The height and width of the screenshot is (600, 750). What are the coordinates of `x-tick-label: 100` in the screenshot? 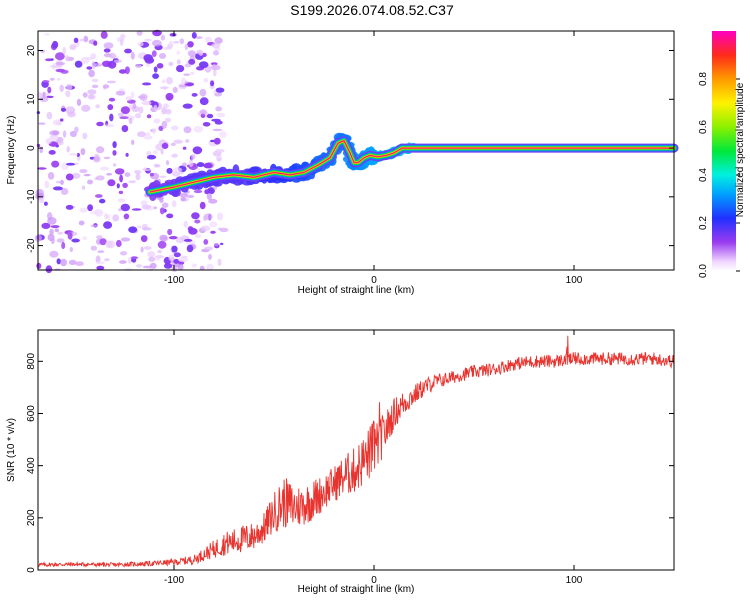 It's located at (574, 580).